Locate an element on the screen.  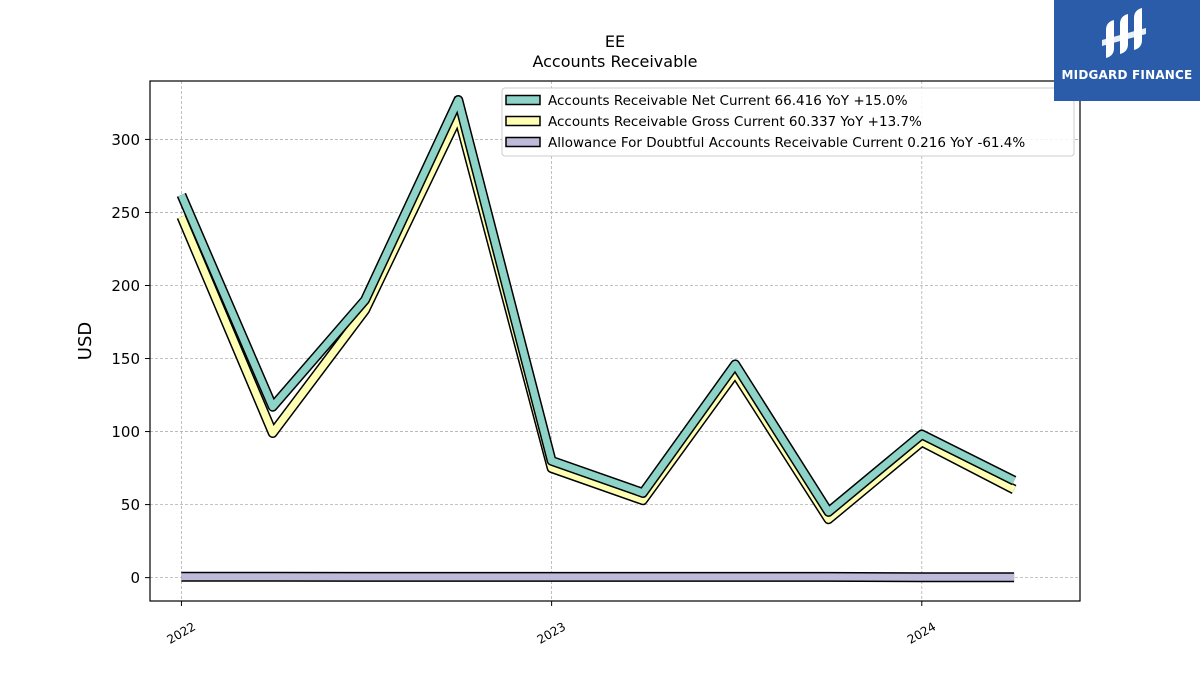
y-tick-label: 100 is located at coordinates (125, 432).